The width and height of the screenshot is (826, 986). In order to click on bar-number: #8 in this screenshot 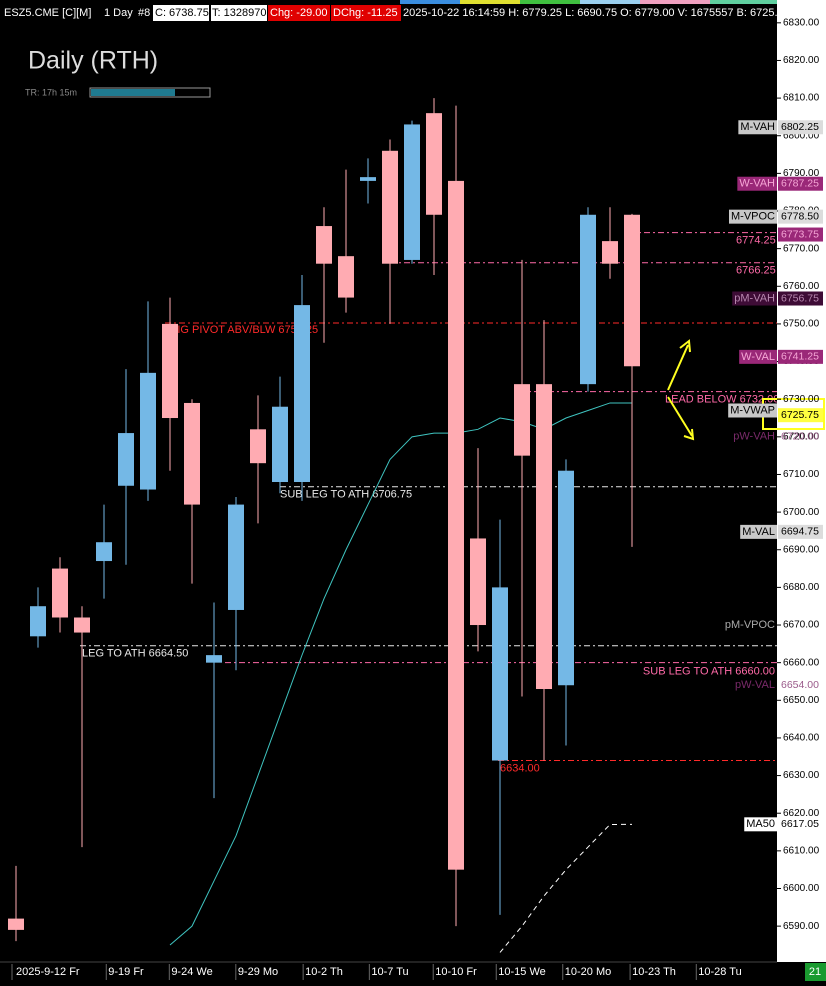, I will do `click(144, 13)`.